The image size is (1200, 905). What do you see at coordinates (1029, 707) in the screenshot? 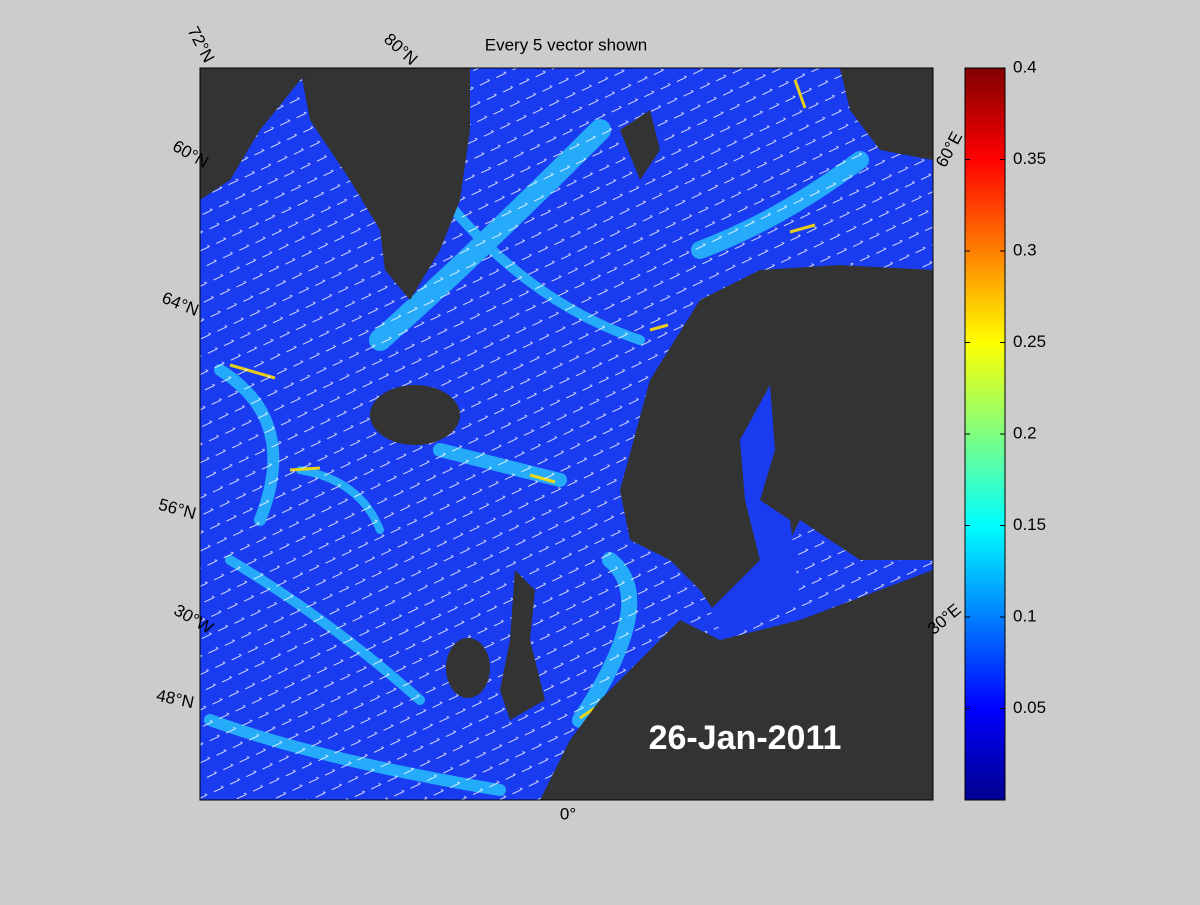
I see `colorbar-tick-label: 0.05` at bounding box center [1029, 707].